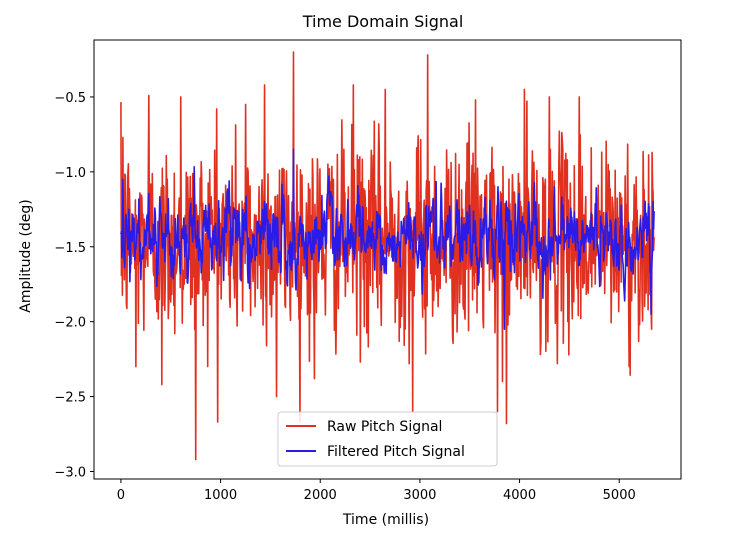 The width and height of the screenshot is (734, 534). What do you see at coordinates (70, 98) in the screenshot?
I see `y-tick-label: −0.5` at bounding box center [70, 98].